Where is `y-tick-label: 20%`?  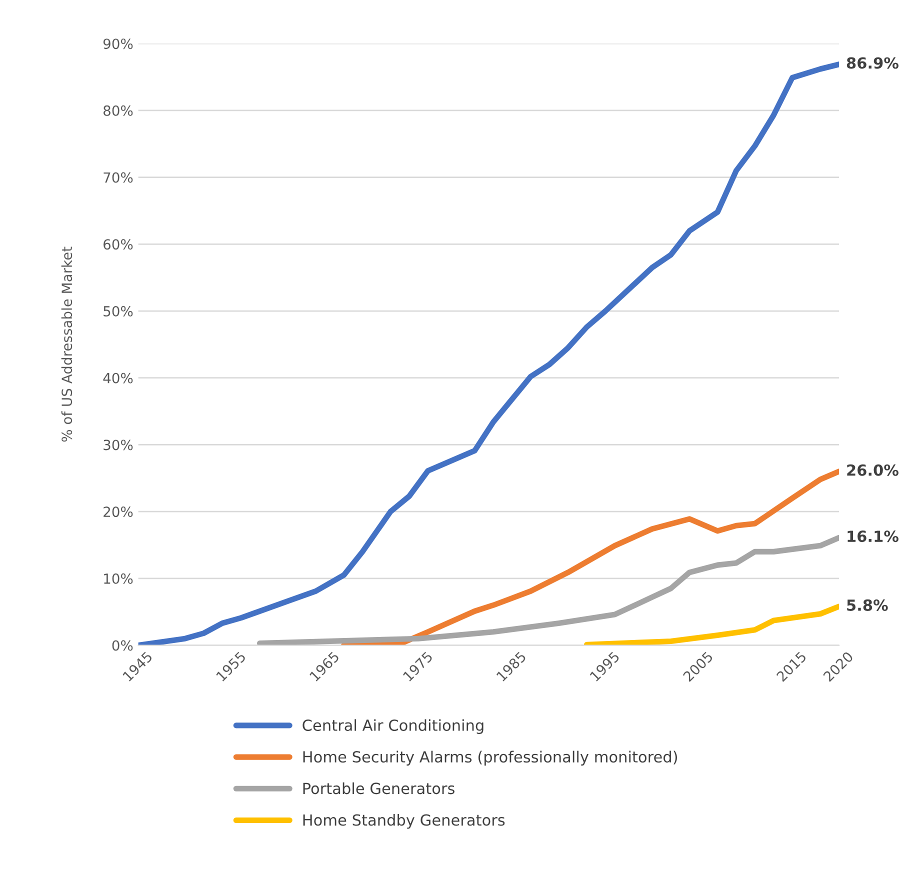 y-tick-label: 20% is located at coordinates (118, 512).